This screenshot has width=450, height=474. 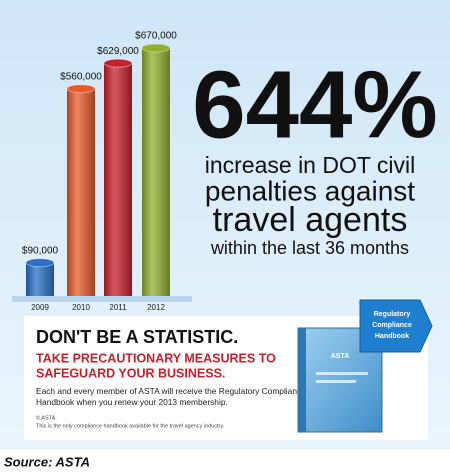 I want to click on x-tick-label: 2011, so click(x=118, y=307).